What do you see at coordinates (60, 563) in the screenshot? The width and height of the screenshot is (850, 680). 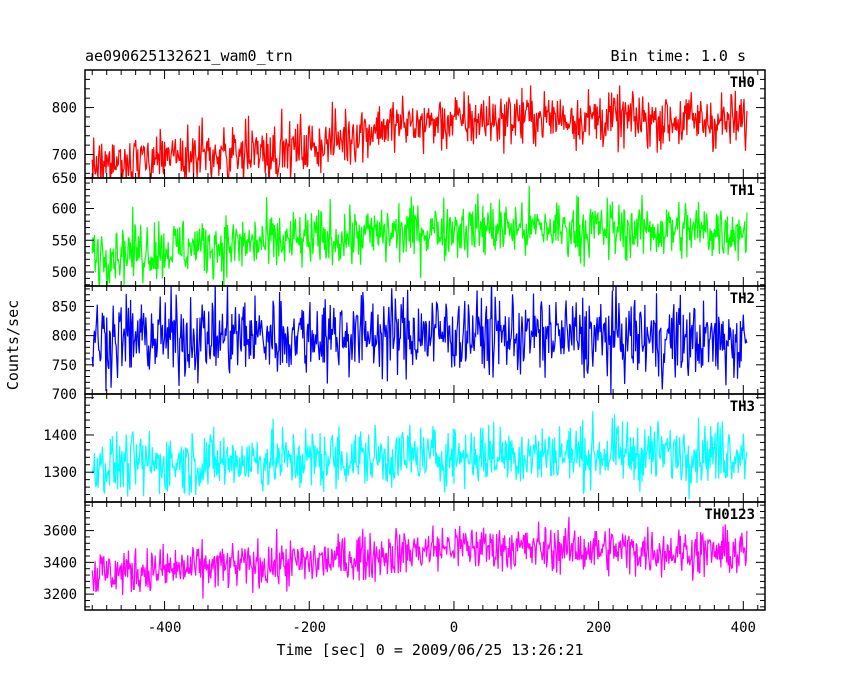 I see `y-tick-label: 3400` at bounding box center [60, 563].